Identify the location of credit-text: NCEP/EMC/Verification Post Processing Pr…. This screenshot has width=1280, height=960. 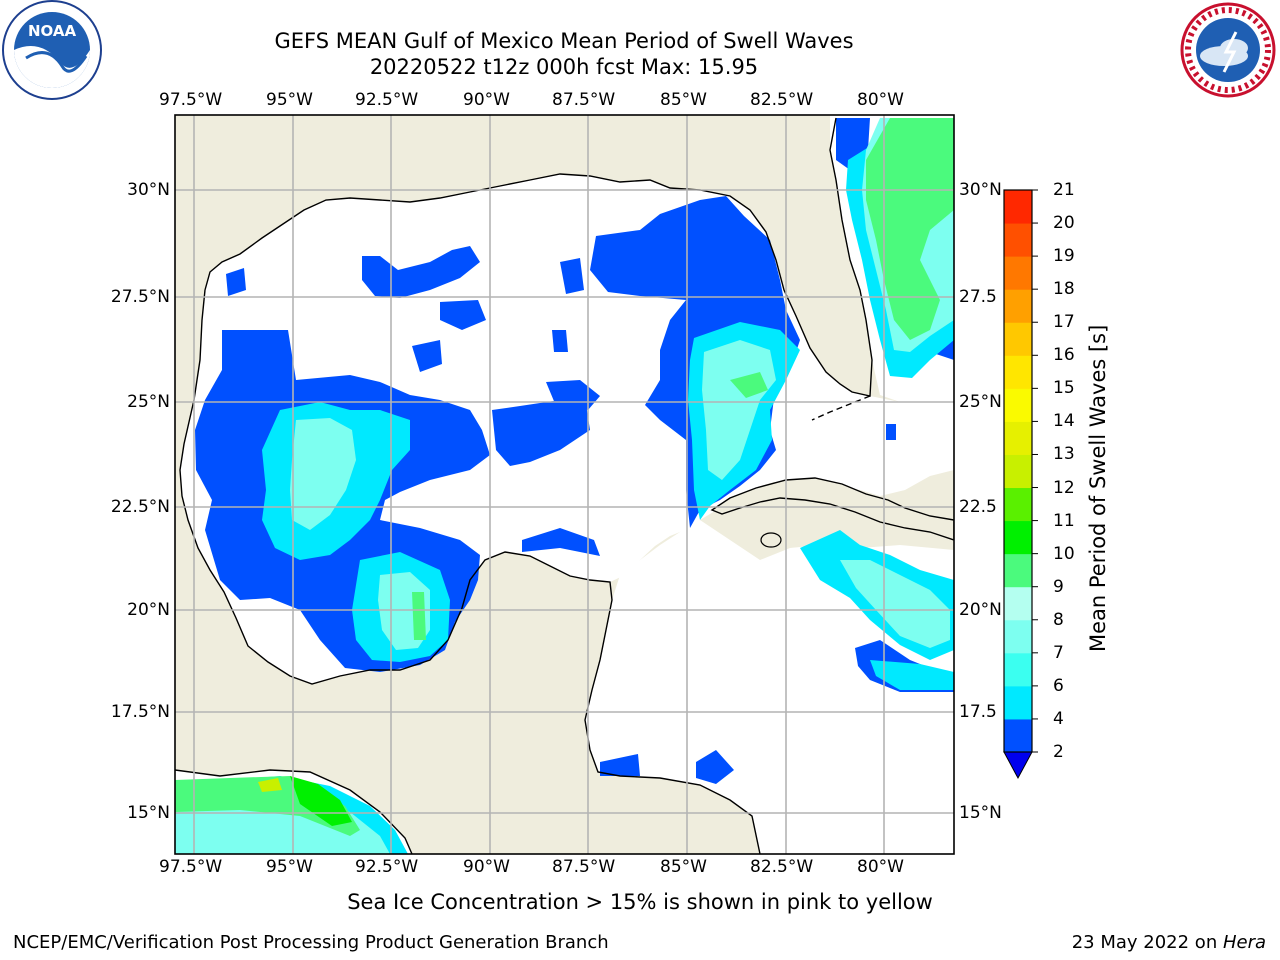
(311, 942).